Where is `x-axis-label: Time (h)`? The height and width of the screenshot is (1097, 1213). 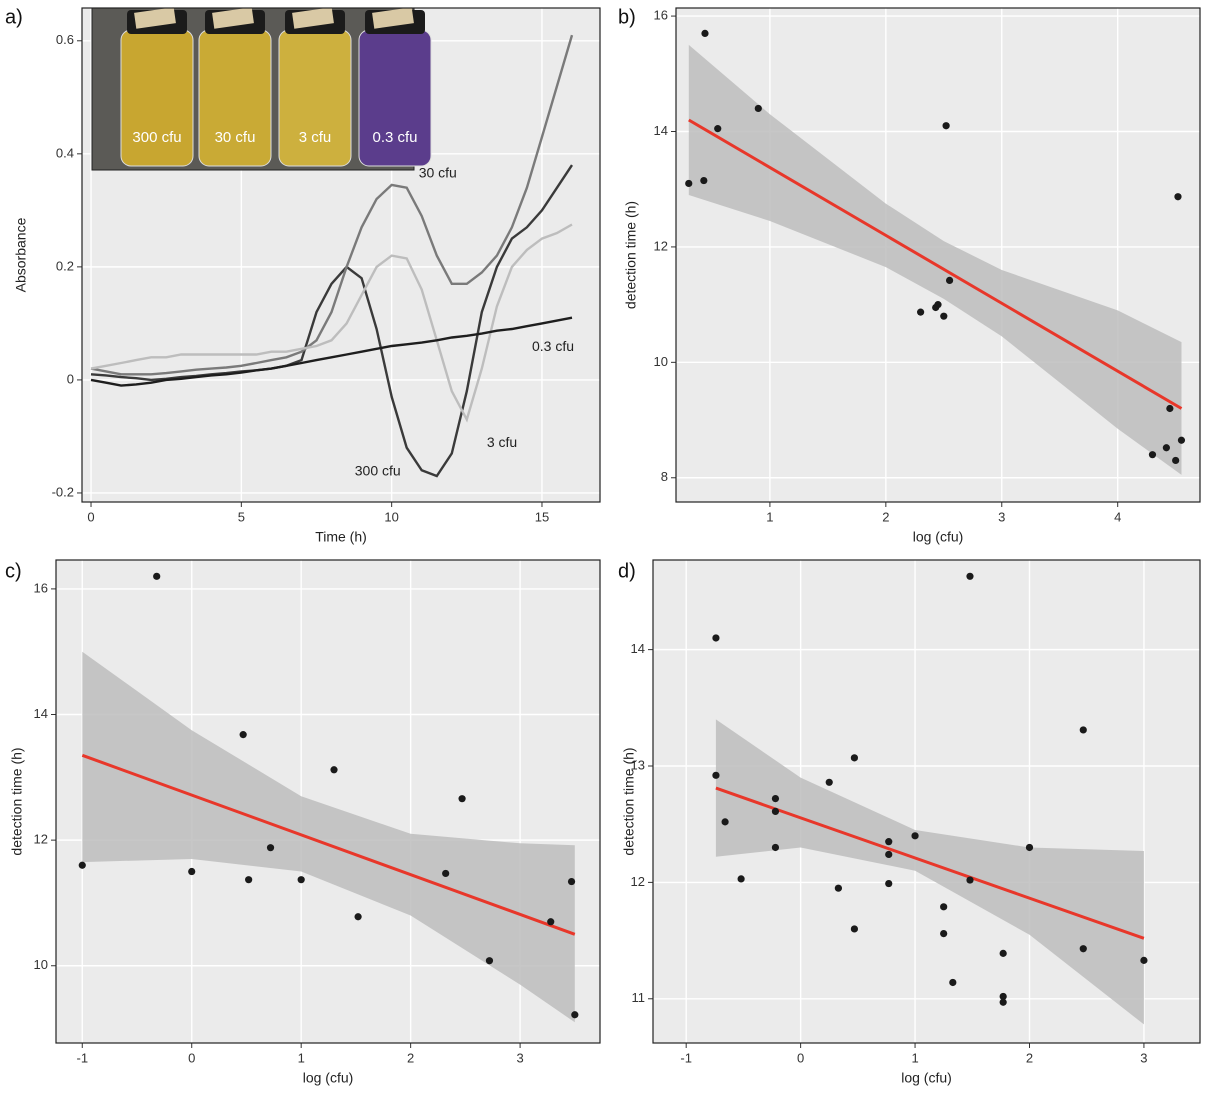
x-axis-label: Time (h) is located at coordinates (341, 537).